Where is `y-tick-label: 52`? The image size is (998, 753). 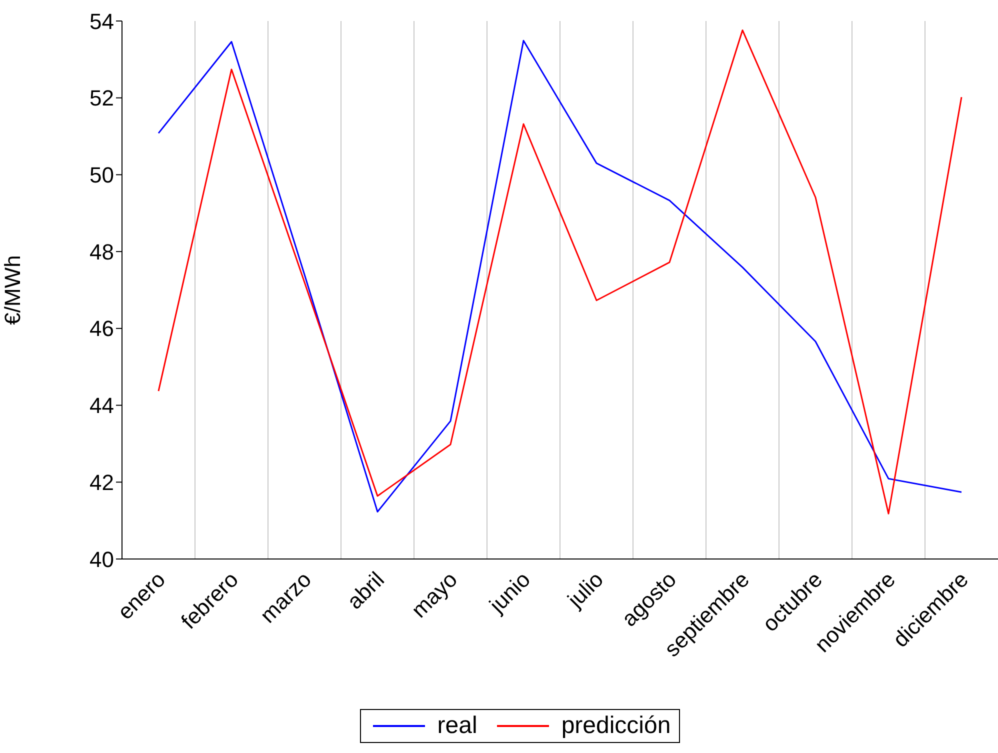
y-tick-label: 52 is located at coordinates (102, 98).